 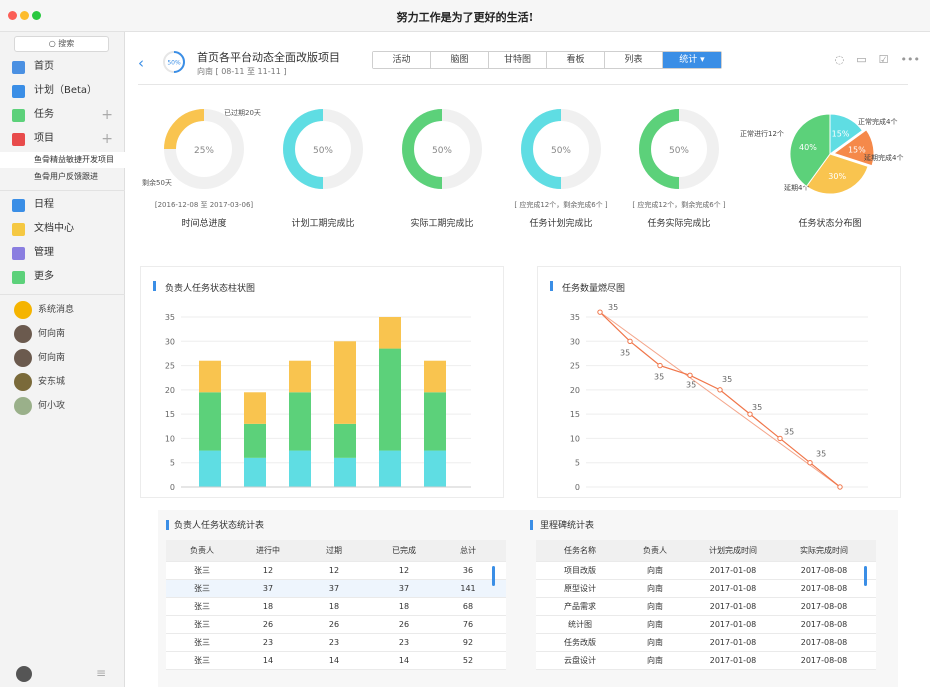 I want to click on pie-slice, so click(x=853, y=148).